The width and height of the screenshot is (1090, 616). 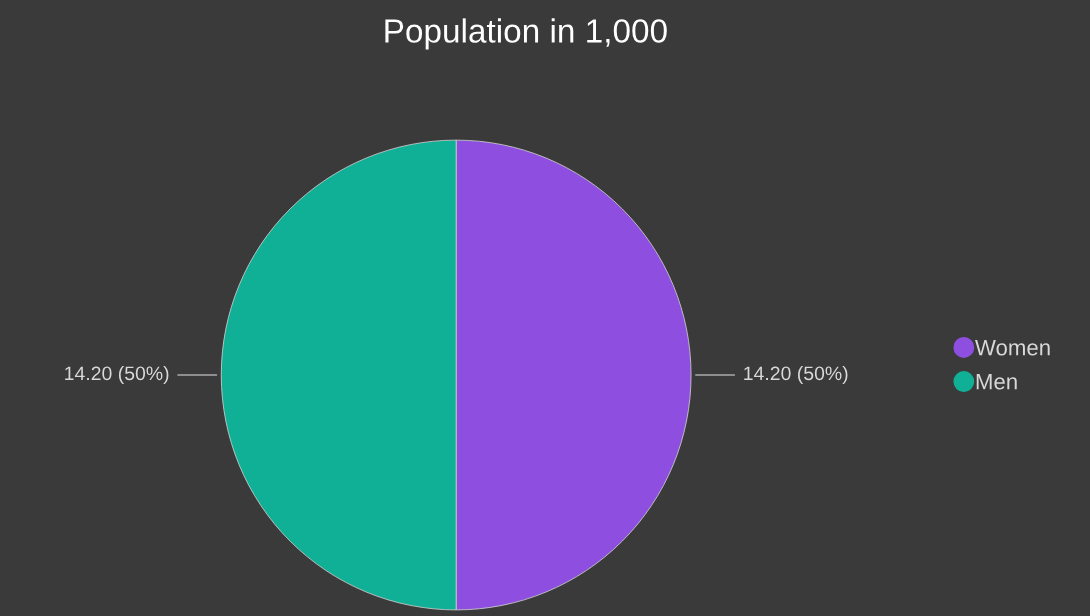 What do you see at coordinates (526, 34) in the screenshot?
I see `chart-title: Population in 1,000` at bounding box center [526, 34].